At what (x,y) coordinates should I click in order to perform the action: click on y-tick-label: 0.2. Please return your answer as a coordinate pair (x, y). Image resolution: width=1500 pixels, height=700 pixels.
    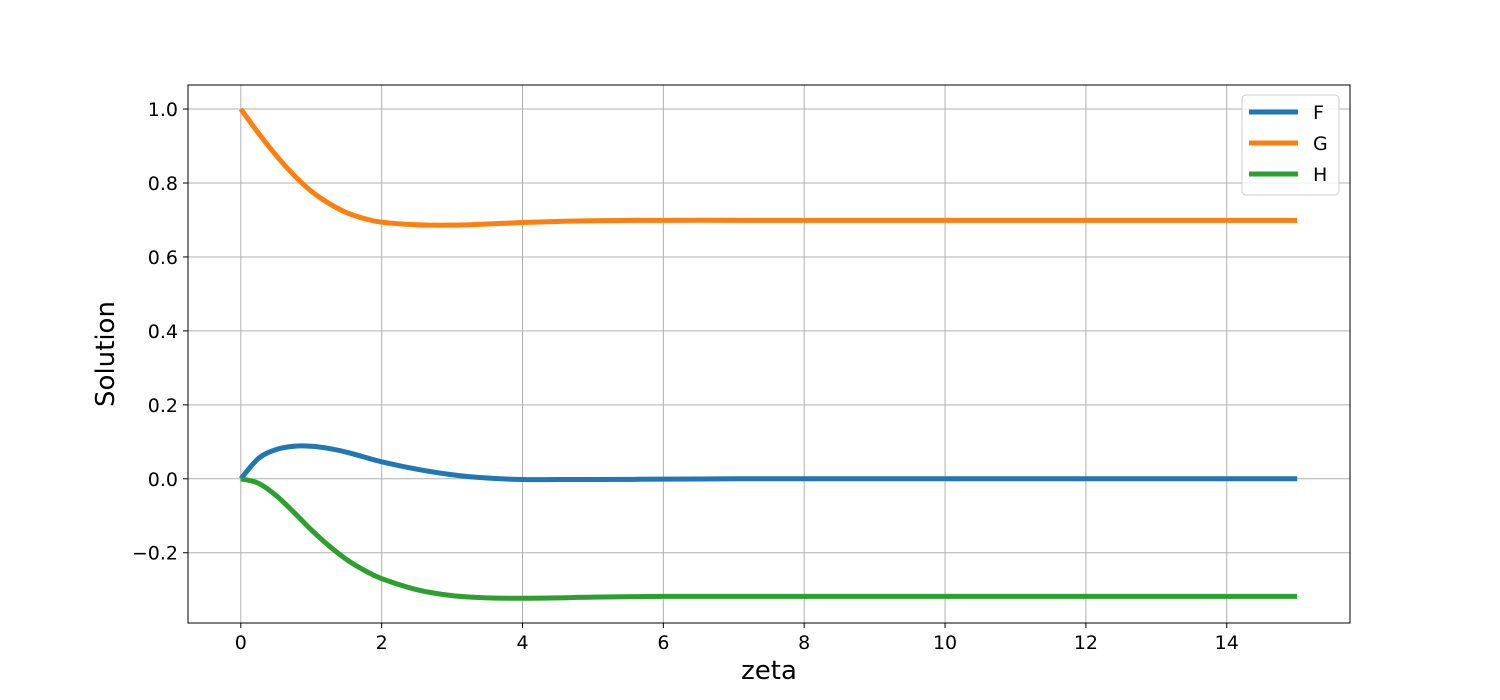
    Looking at the image, I should click on (163, 406).